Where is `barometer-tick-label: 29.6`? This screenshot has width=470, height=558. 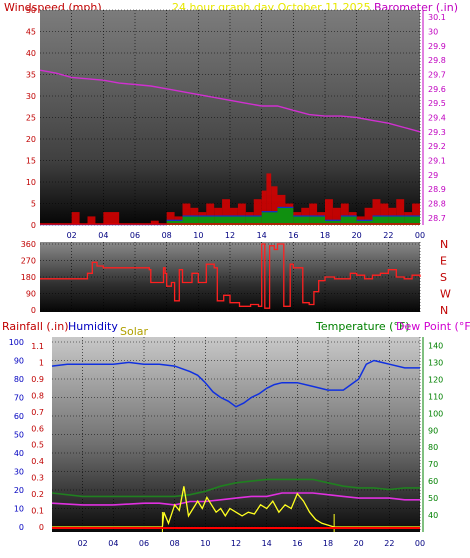
barometer-tick-label: 29.6 is located at coordinates (437, 89).